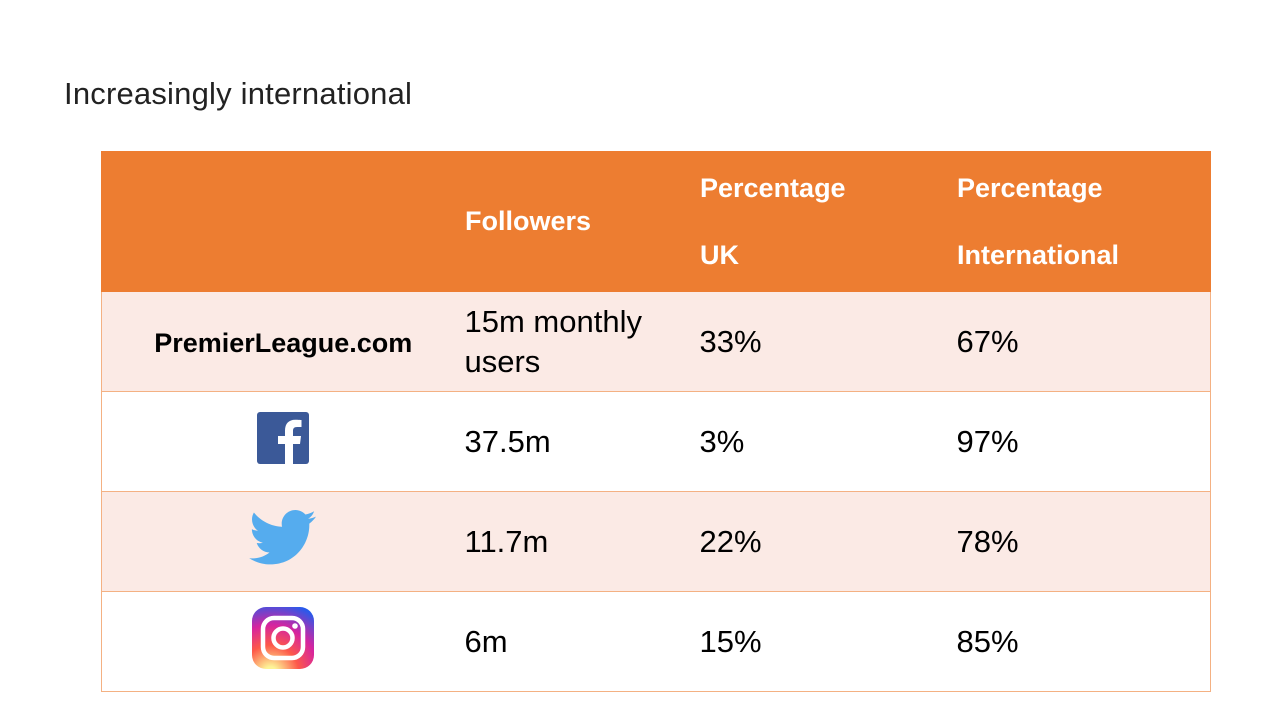  I want to click on facebook-icon, so click(283, 441).